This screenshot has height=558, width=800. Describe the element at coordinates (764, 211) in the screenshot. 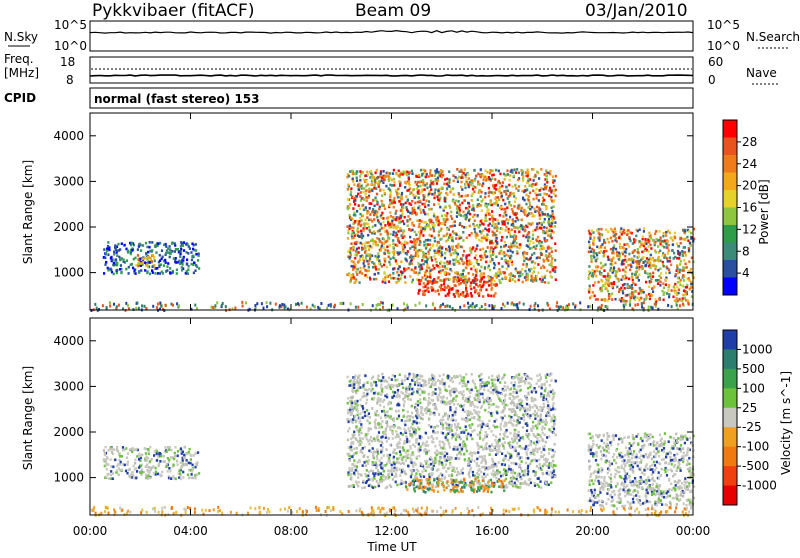

I see `power-colorbar-label: Power [dB]` at that location.